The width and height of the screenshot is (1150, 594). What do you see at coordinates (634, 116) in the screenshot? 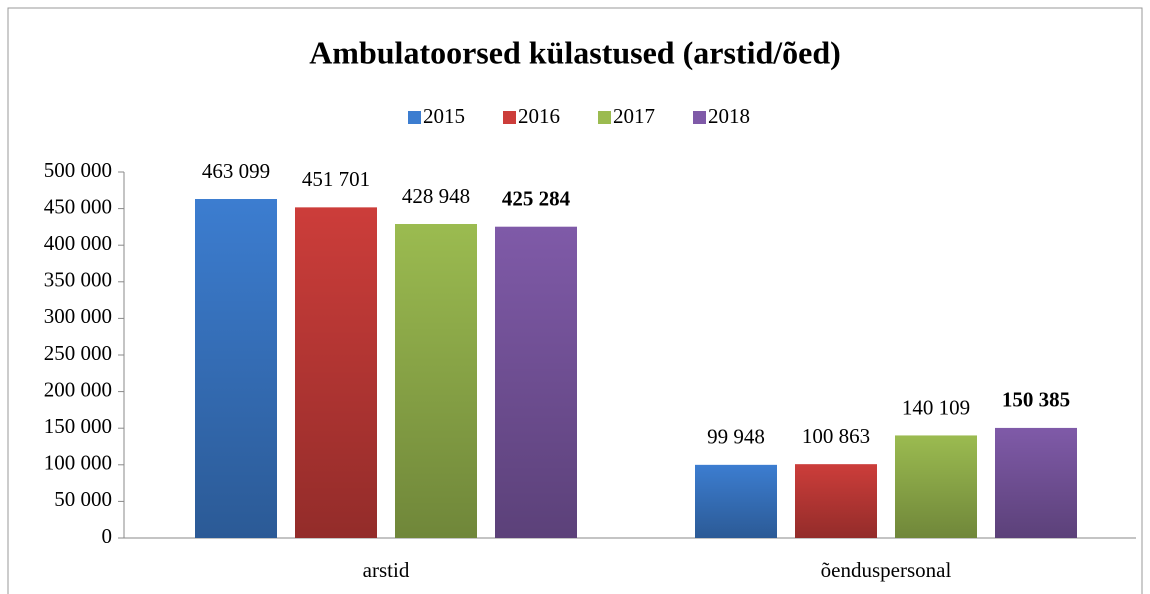
I see `legend-label: 2017` at bounding box center [634, 116].